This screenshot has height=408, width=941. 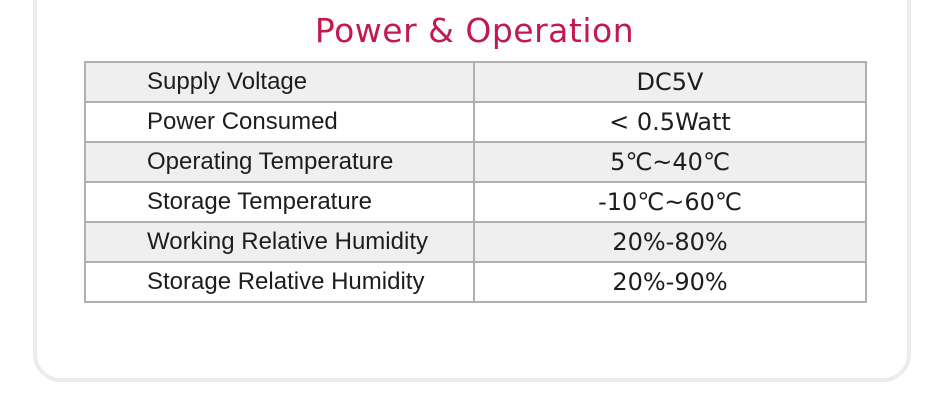 I want to click on spec-value: 5℃~40℃, so click(x=670, y=162).